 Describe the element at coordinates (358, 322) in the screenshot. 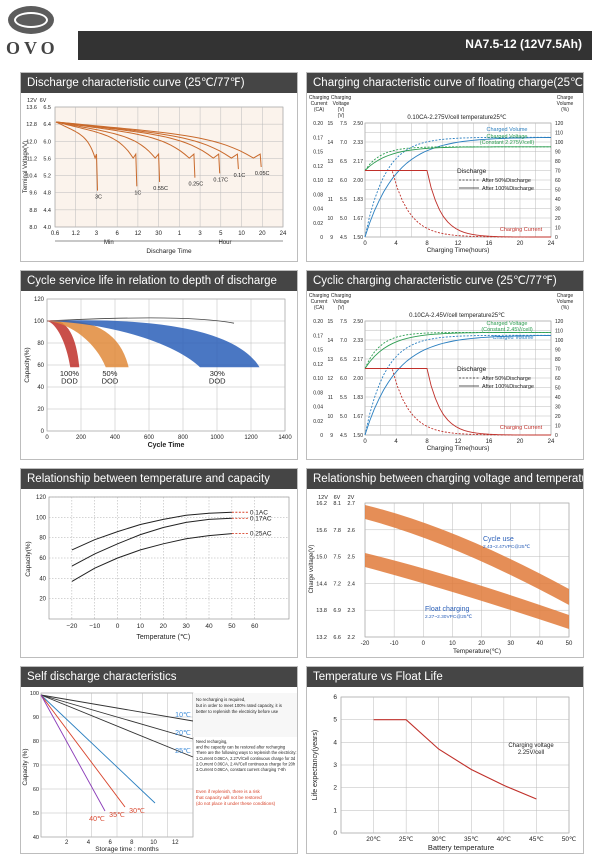

I see `cell-tick: 2.50` at that location.